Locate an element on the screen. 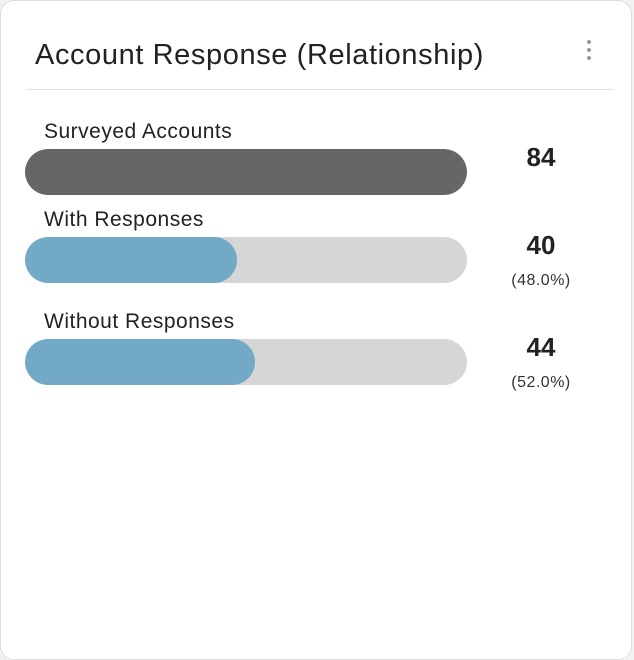 This screenshot has width=634, height=660. more-options-button is located at coordinates (589, 50).